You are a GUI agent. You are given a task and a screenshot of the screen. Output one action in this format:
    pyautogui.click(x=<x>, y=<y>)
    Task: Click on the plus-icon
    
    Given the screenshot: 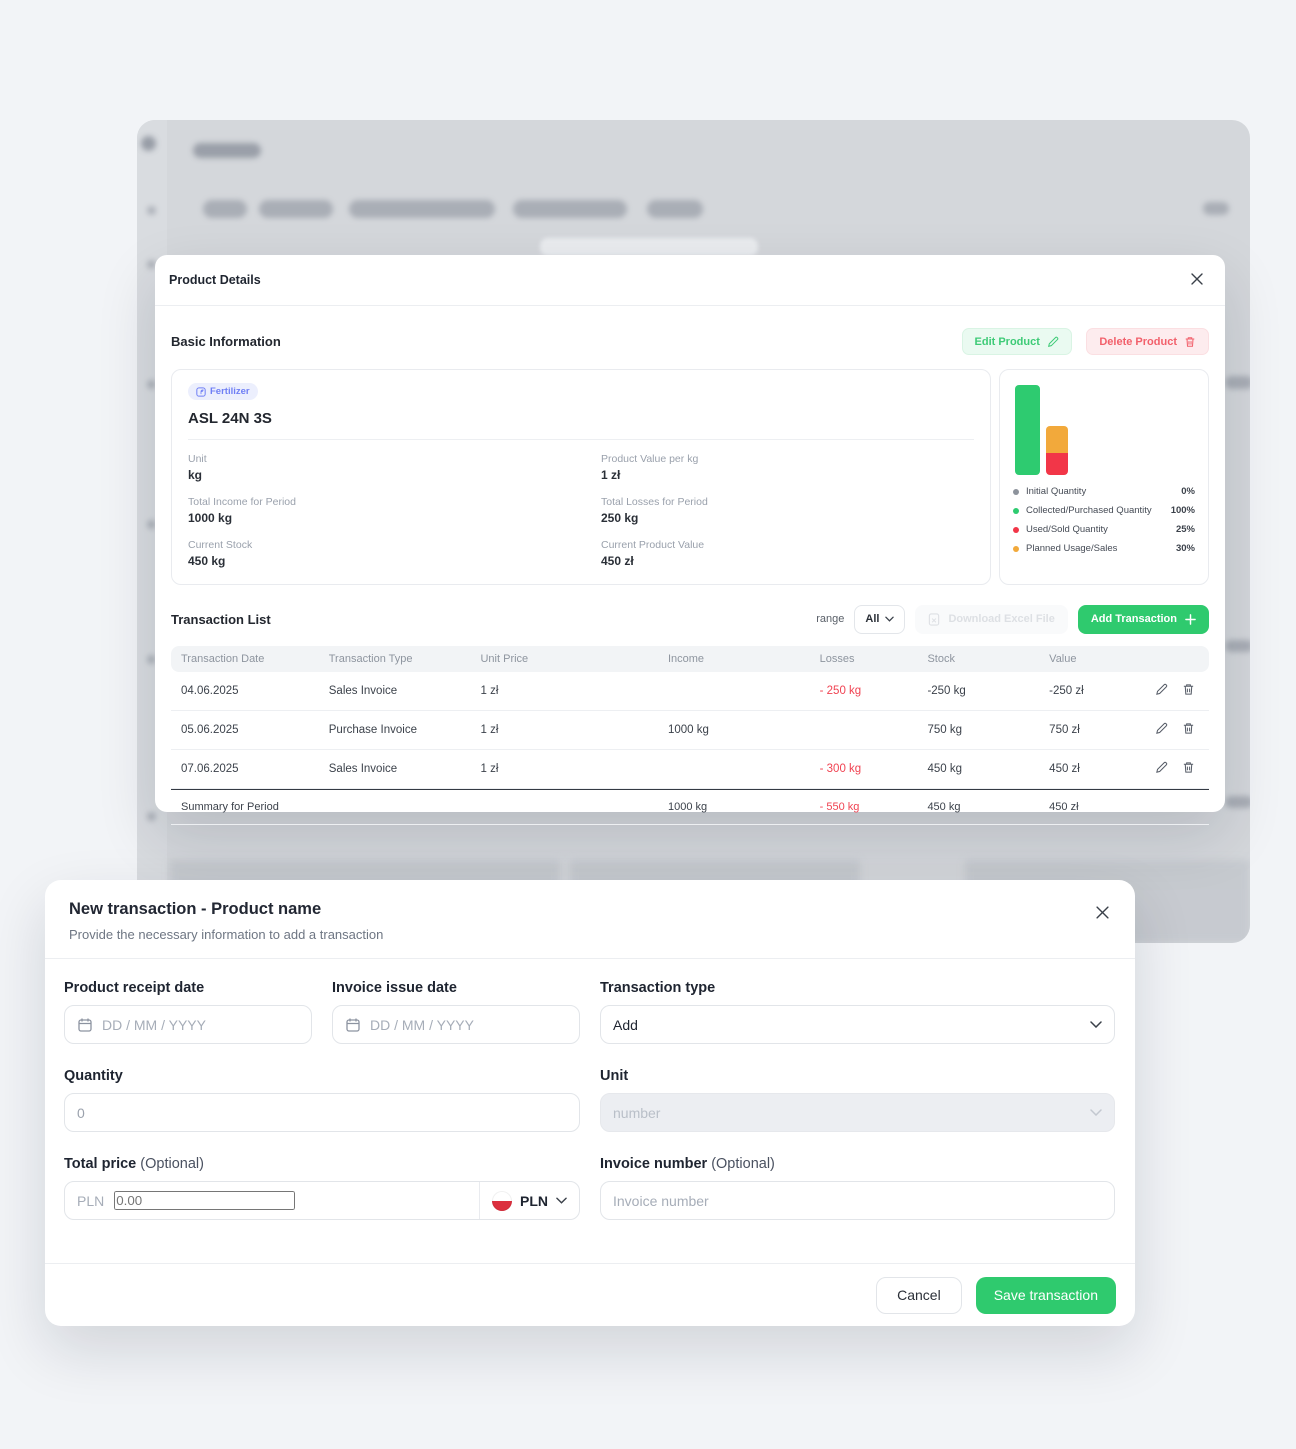 What is the action you would take?
    pyautogui.click(x=1190, y=619)
    